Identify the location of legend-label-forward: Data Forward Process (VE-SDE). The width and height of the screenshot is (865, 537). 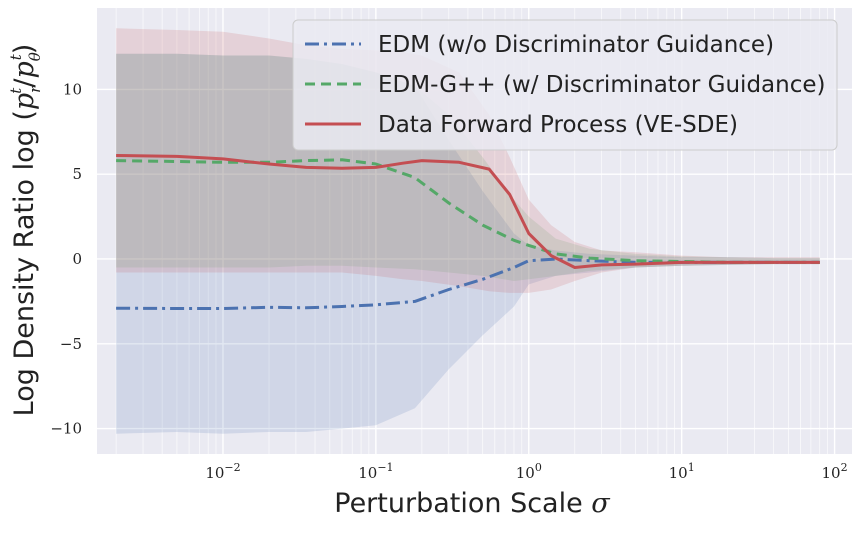
(558, 125).